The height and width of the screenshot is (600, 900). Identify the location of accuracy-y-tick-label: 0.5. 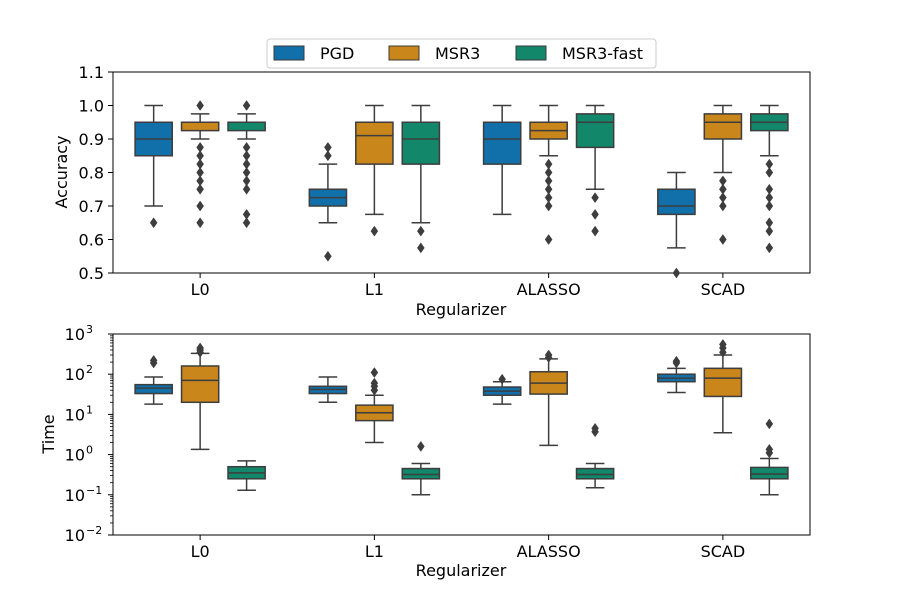
(91, 273).